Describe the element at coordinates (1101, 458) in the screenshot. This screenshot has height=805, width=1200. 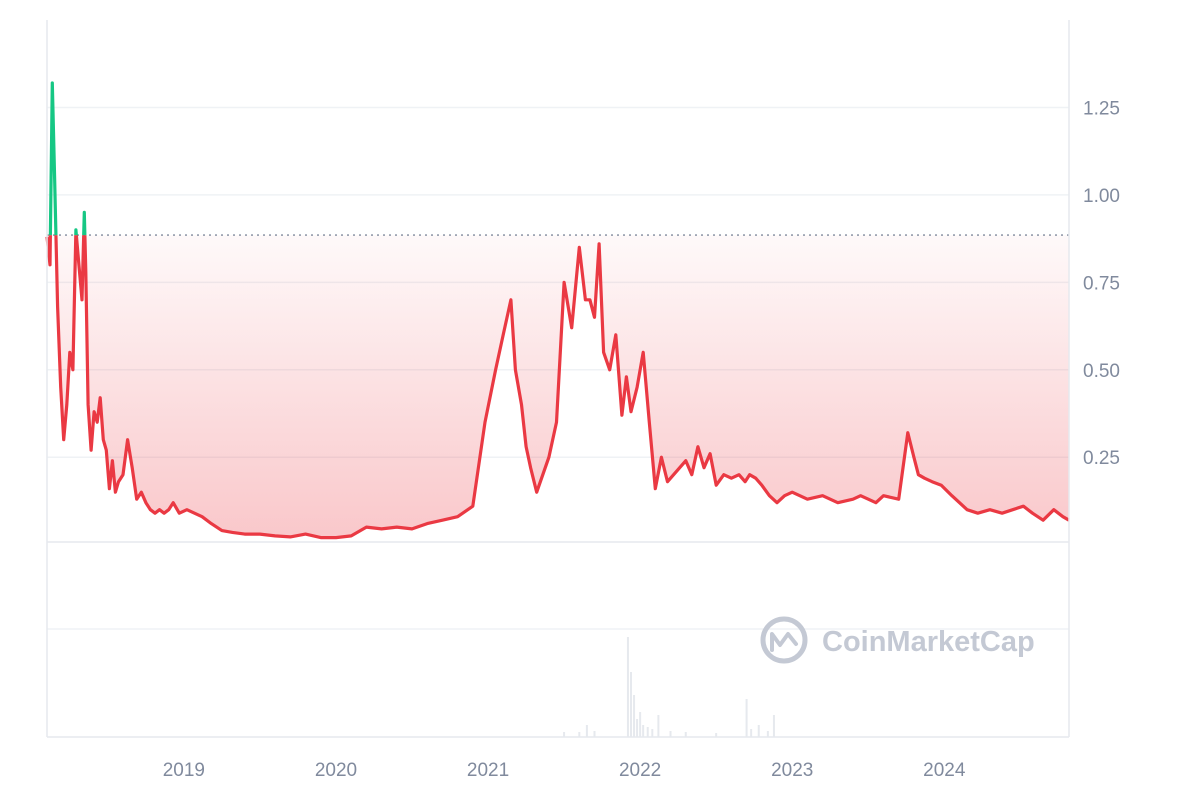
I see `y-tick-label: 0.25` at that location.